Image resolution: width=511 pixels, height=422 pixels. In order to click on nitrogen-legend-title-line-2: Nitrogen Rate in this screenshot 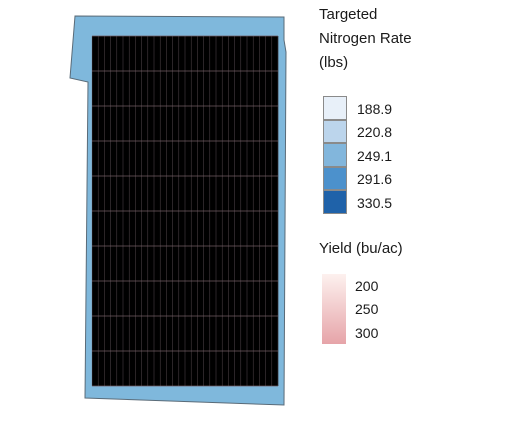, I will do `click(365, 38)`.